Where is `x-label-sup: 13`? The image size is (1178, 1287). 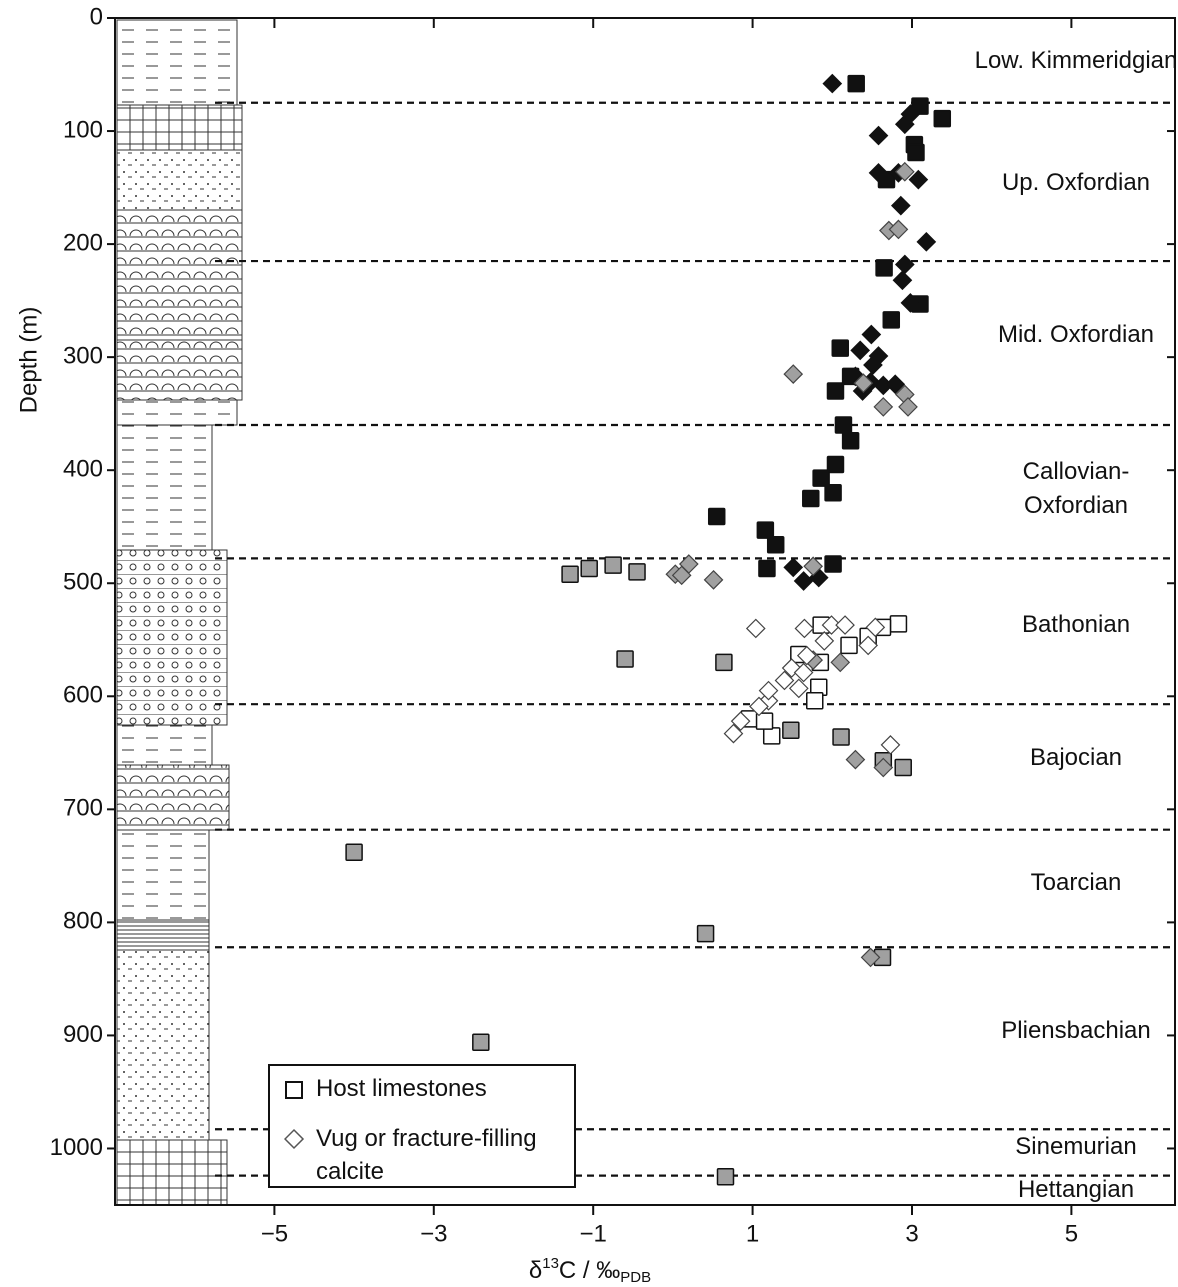
x-label-sup: 13 is located at coordinates (550, 1263).